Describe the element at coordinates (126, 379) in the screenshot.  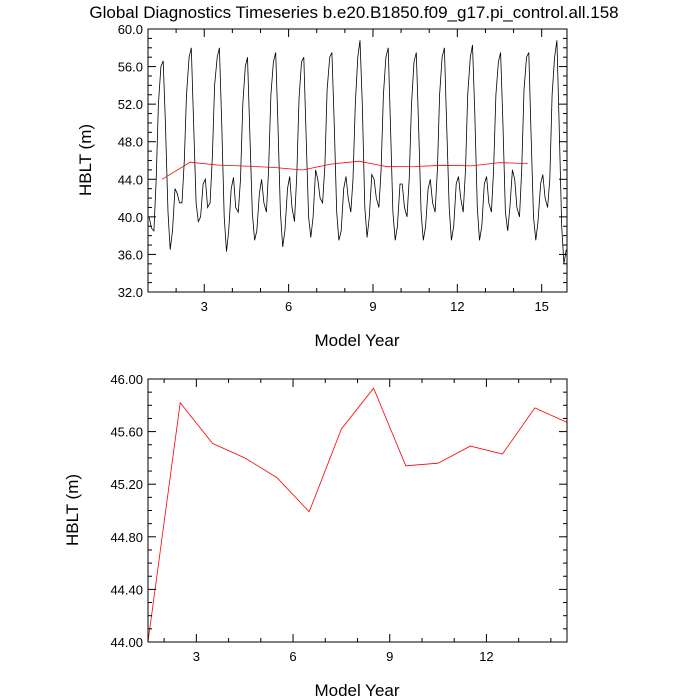
I see `y-tick-label: 46.00` at that location.